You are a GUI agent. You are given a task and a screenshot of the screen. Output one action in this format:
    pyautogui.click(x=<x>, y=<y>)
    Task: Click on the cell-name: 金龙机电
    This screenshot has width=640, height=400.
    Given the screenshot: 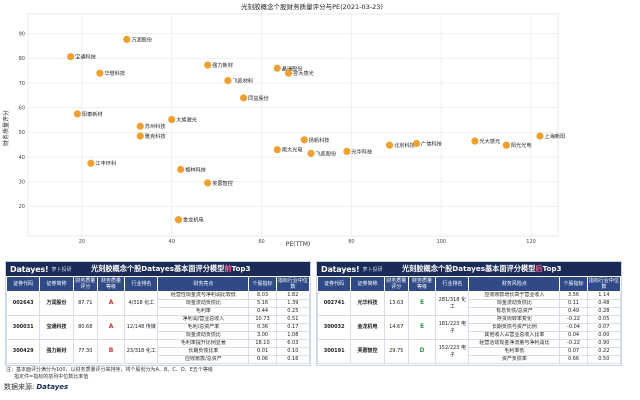 What is the action you would take?
    pyautogui.click(x=367, y=327)
    